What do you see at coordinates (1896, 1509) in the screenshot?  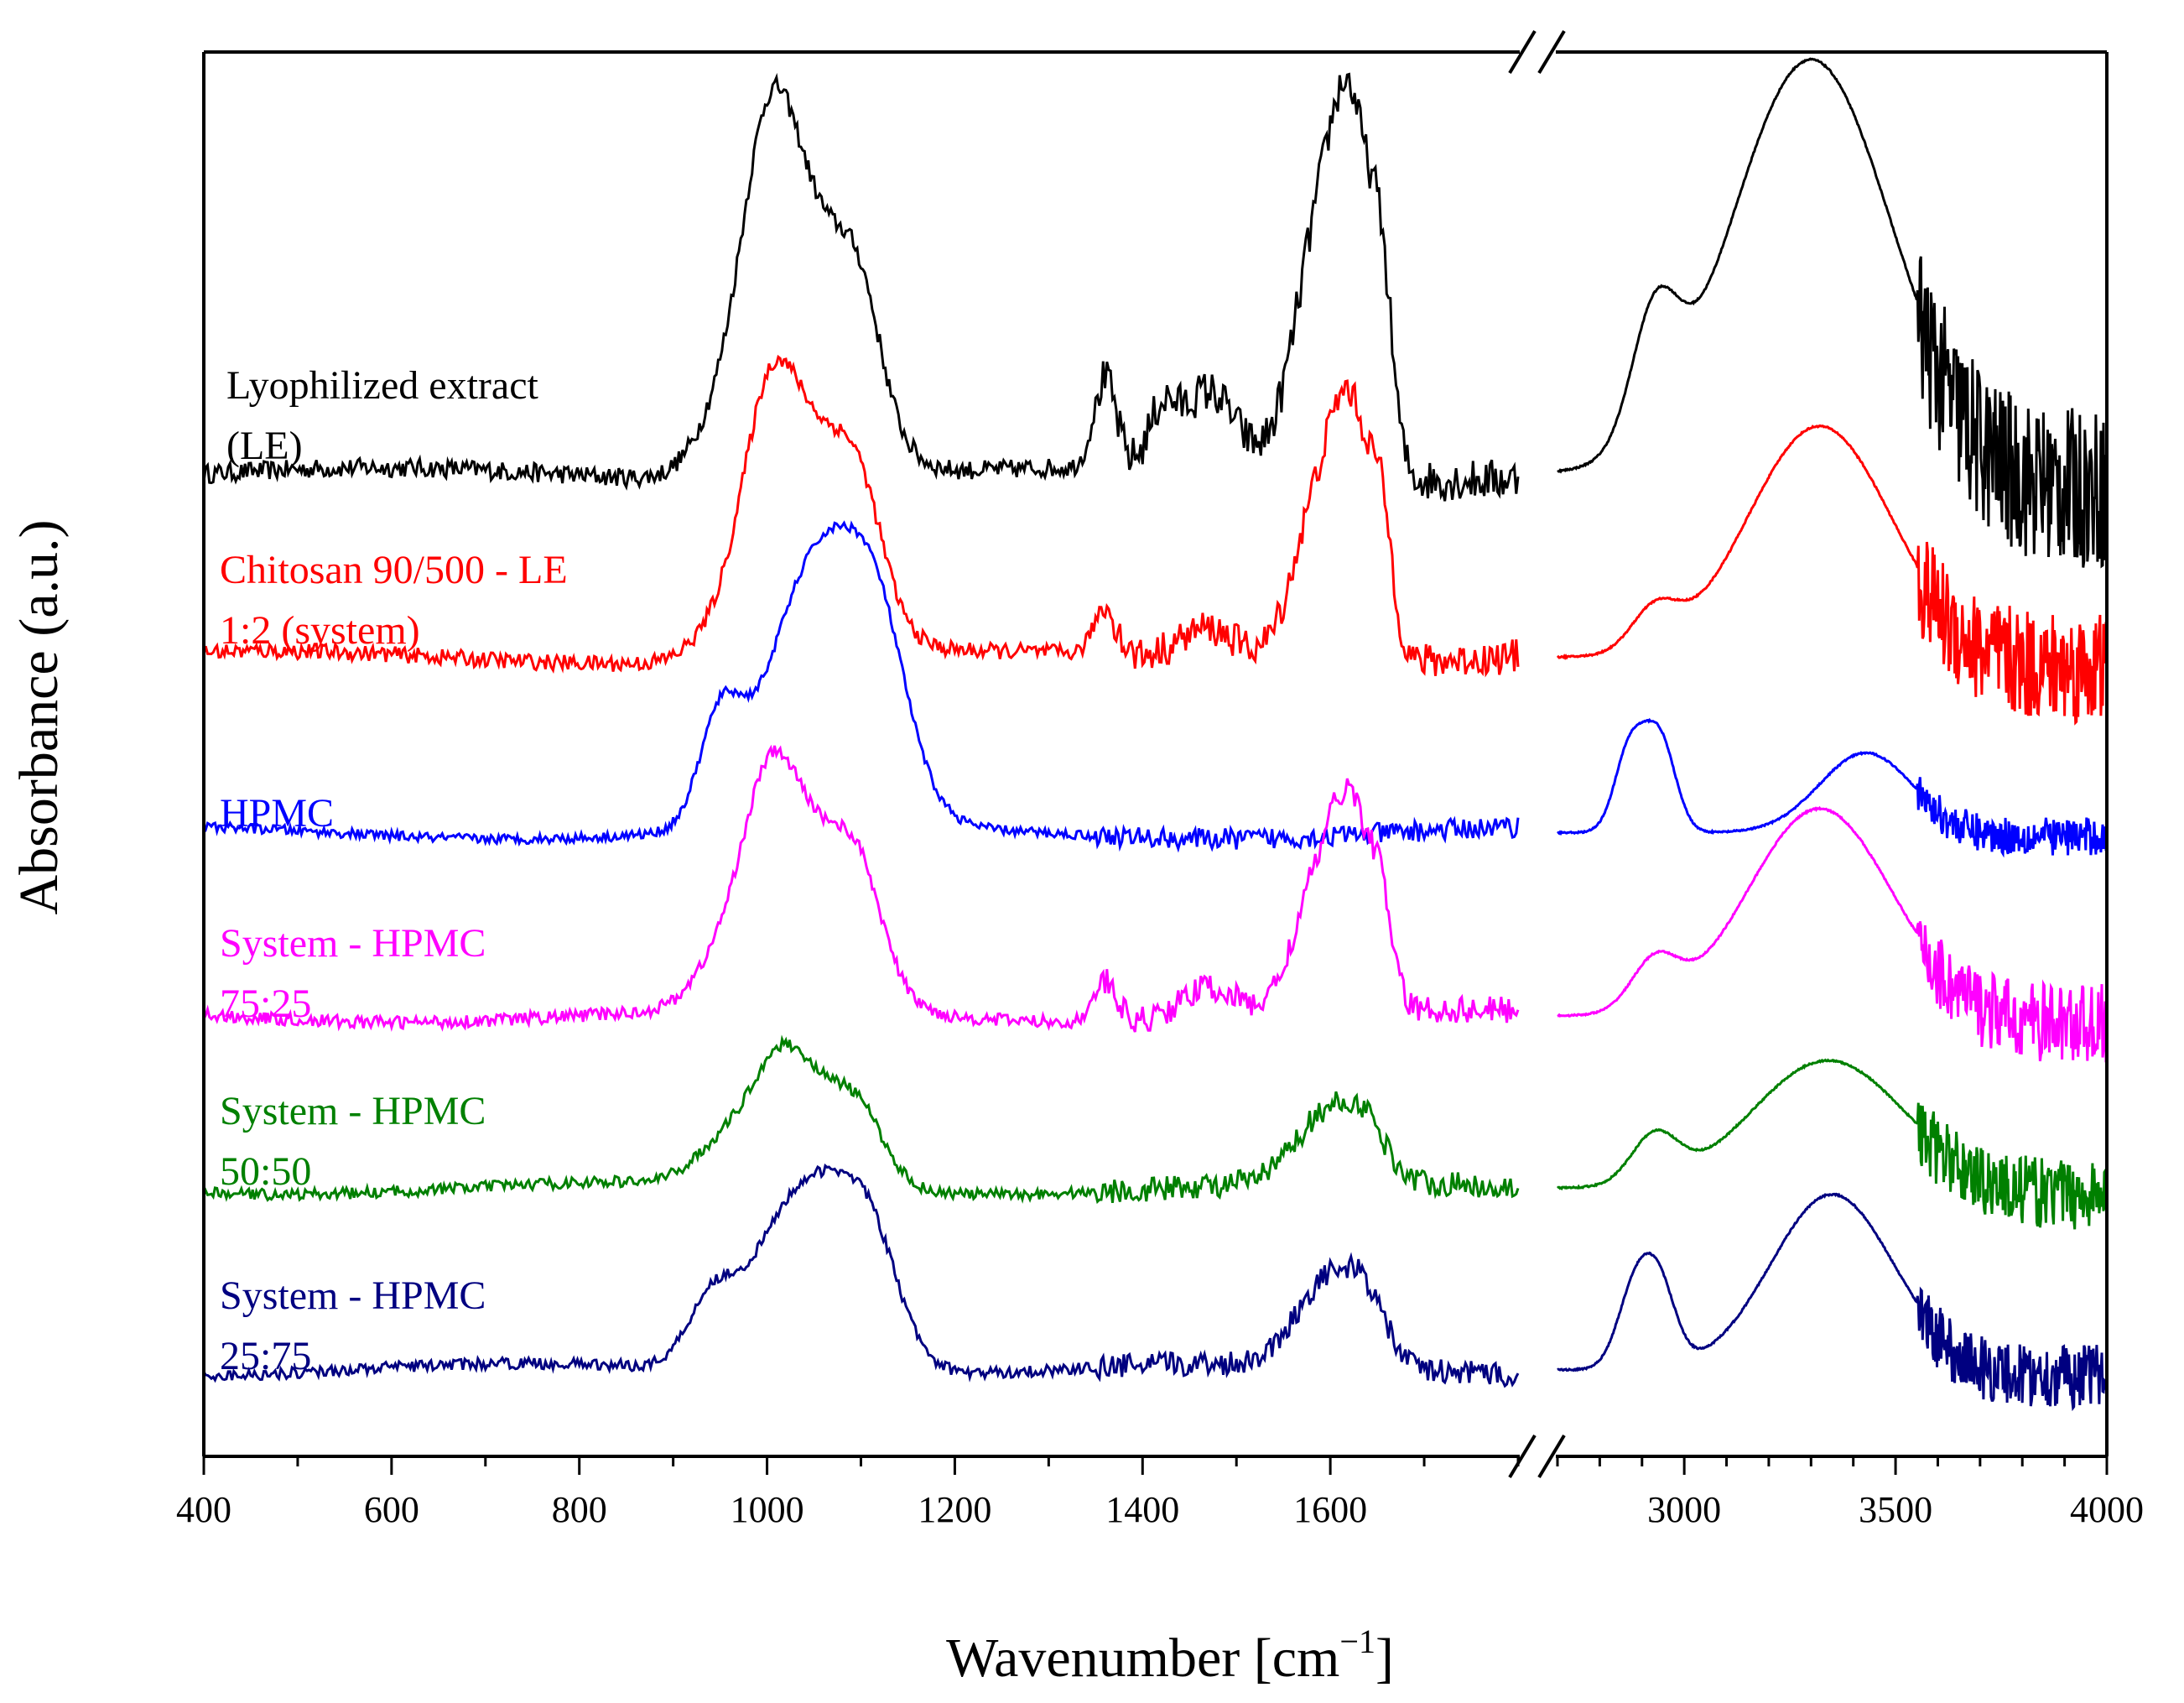 I see `x-tick-label-3500: 3500` at bounding box center [1896, 1509].